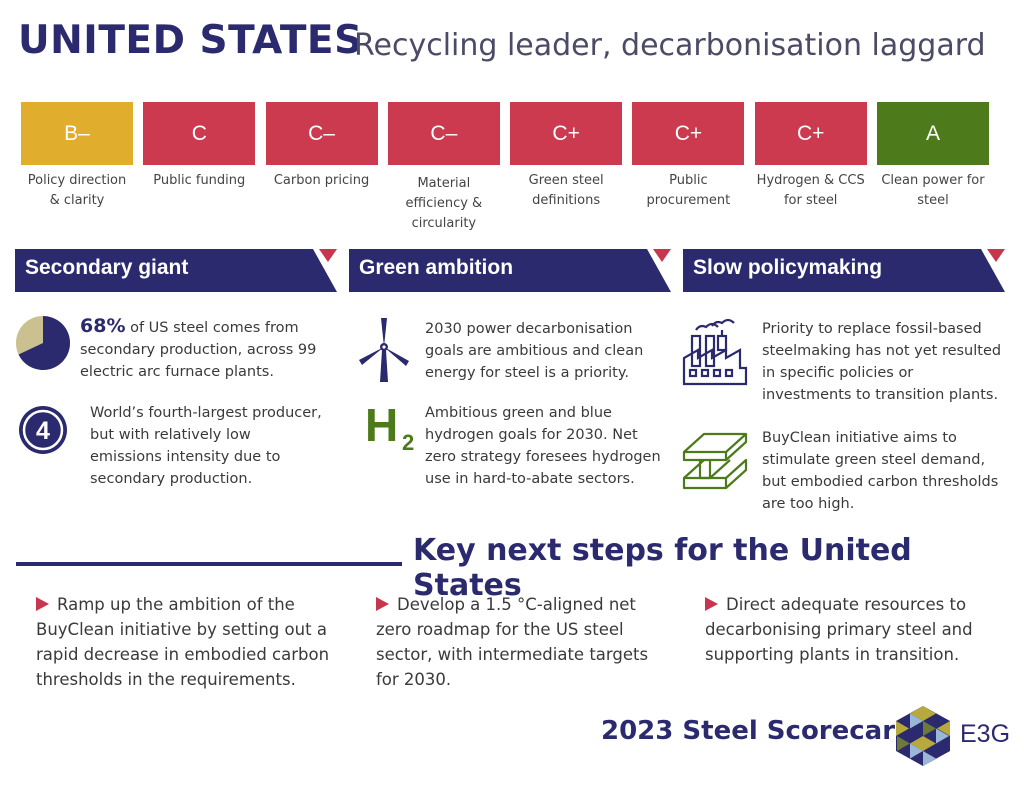 The height and width of the screenshot is (790, 1024). I want to click on hydrogen-icon: H 2, so click(395, 428).